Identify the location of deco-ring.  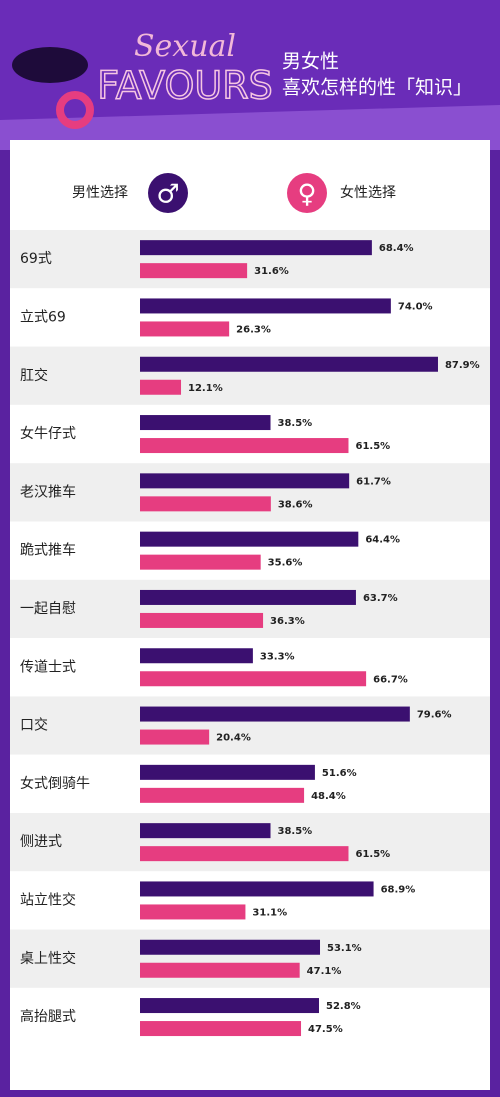
(75, 110).